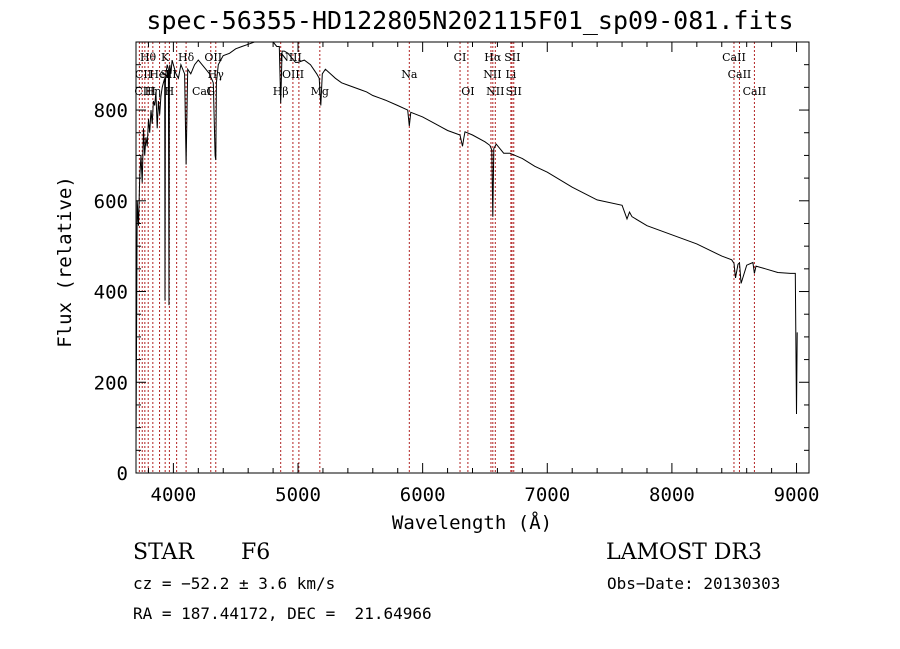  What do you see at coordinates (111, 293) in the screenshot?
I see `y-tick-label: 400` at bounding box center [111, 293].